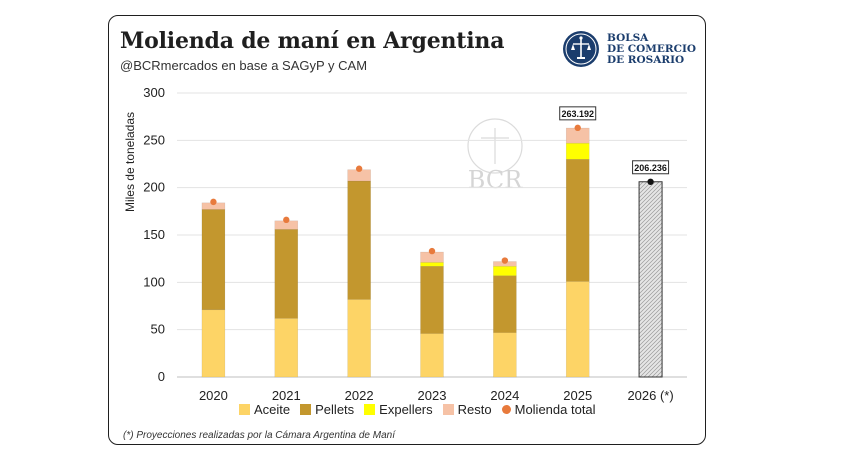 The image size is (860, 464). I want to click on x-tick-label: 2023, so click(432, 395).